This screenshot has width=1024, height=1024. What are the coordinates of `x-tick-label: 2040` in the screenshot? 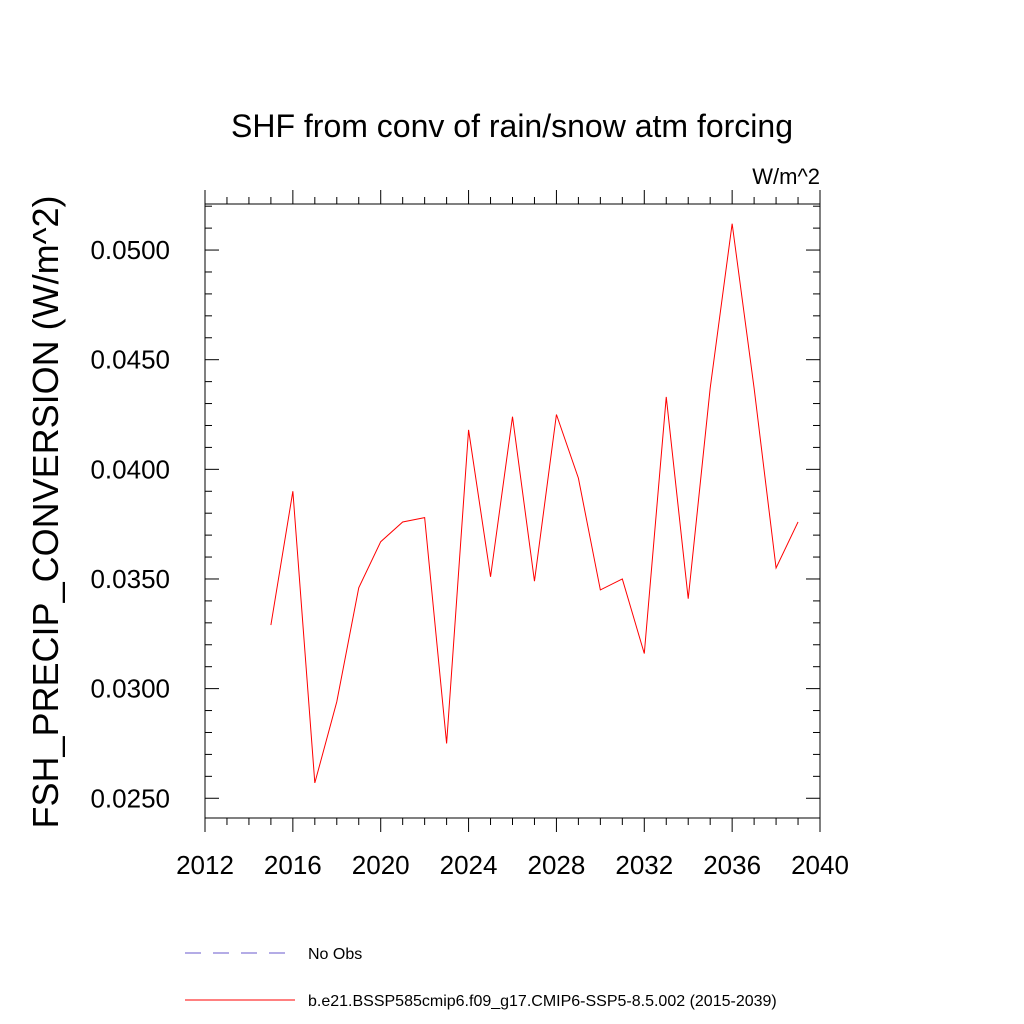 It's located at (820, 865).